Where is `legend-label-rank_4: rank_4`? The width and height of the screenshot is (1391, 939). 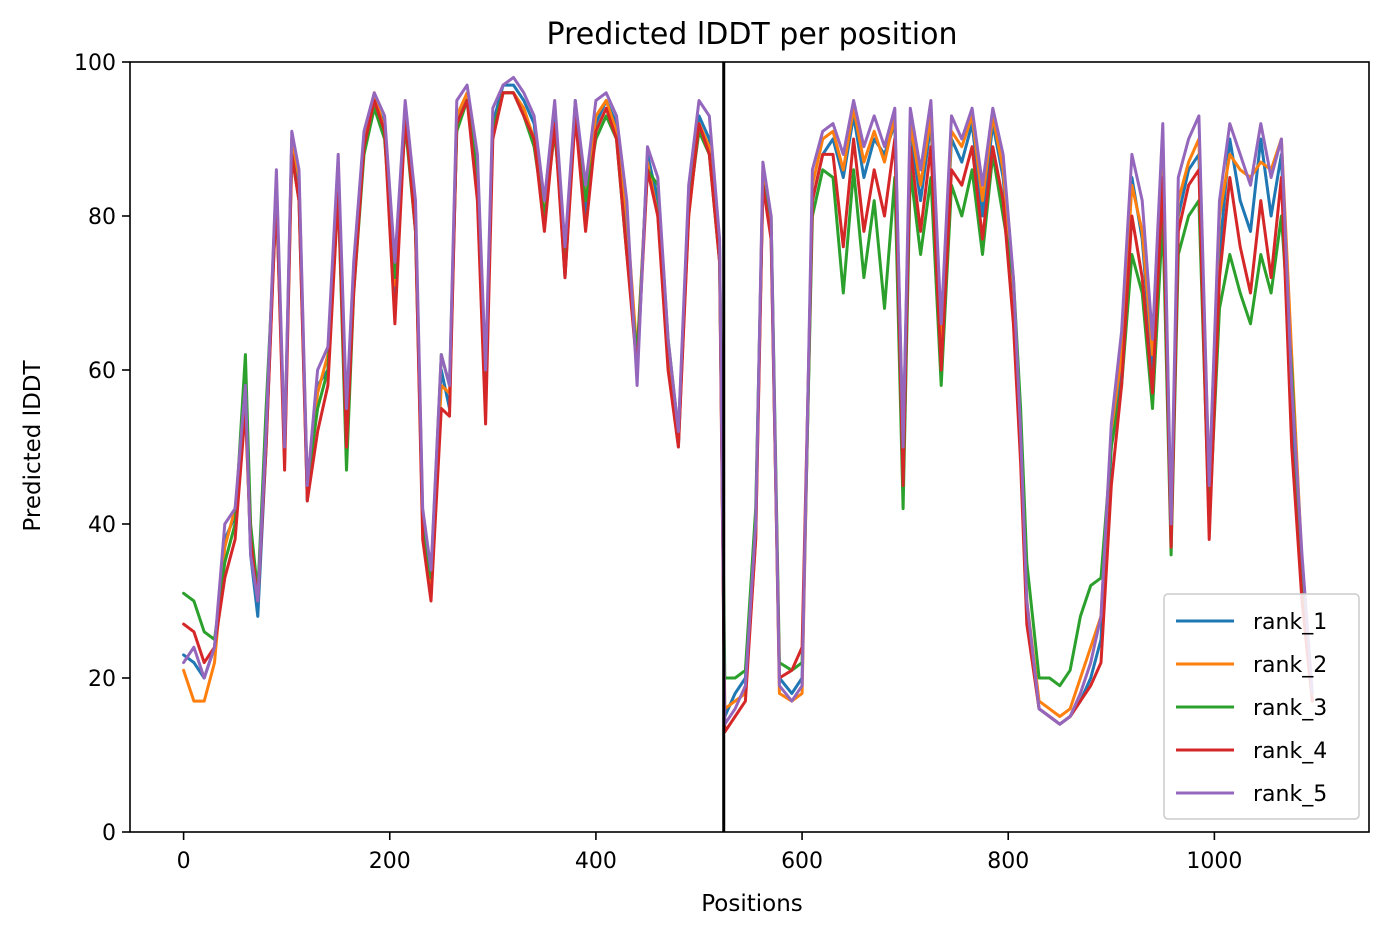 legend-label-rank_4: rank_4 is located at coordinates (1290, 751).